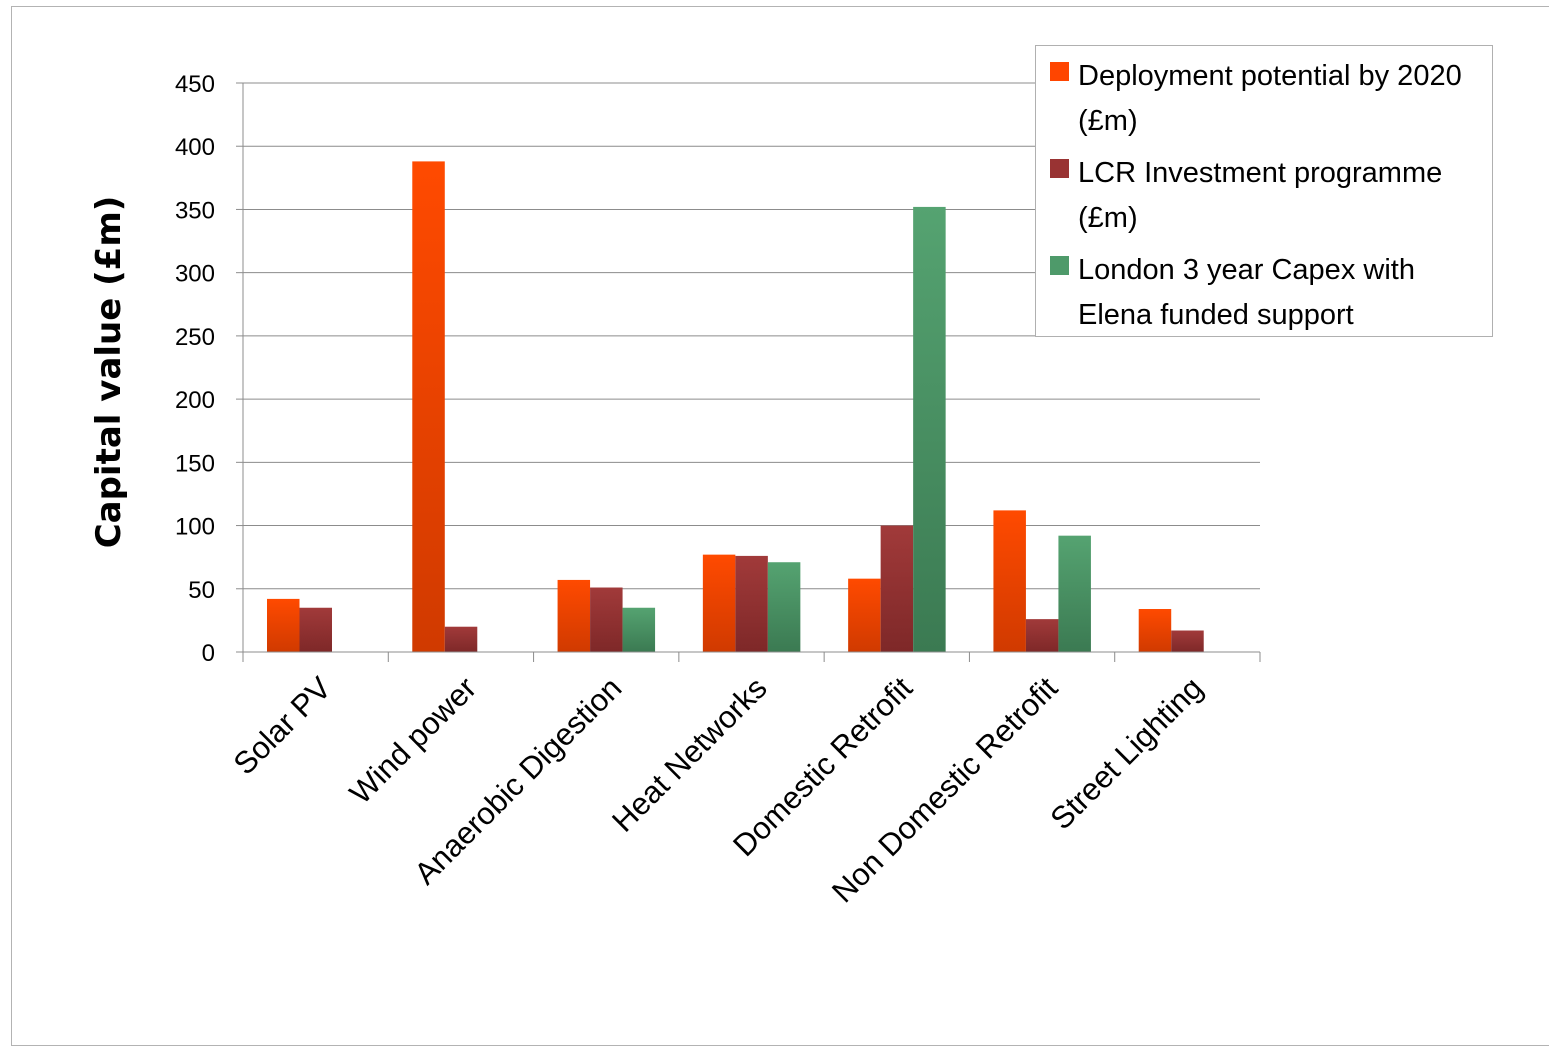  Describe the element at coordinates (109, 372) in the screenshot. I see `y-axis-label: Capital value (£m)` at that location.